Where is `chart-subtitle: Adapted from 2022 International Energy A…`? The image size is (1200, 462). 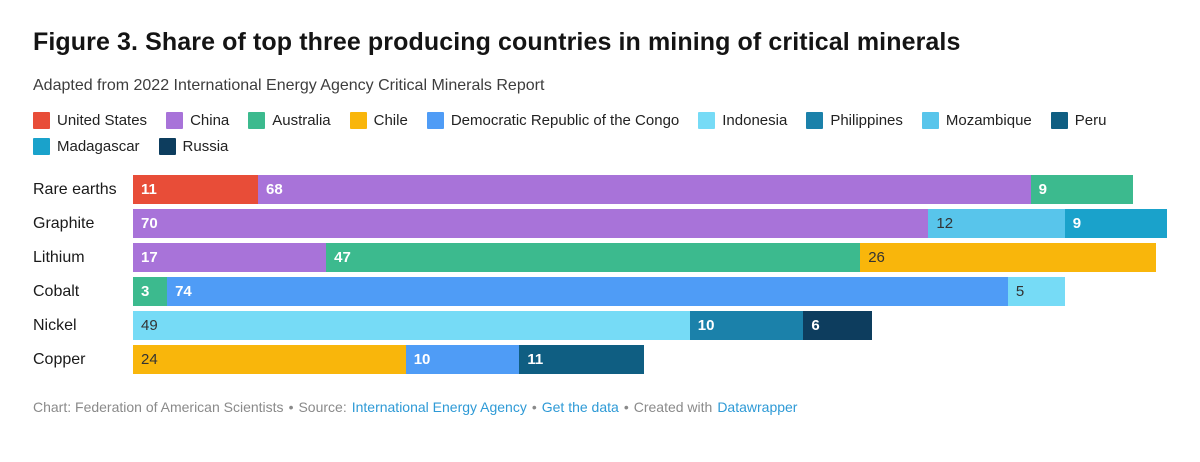 chart-subtitle: Adapted from 2022 International Energy A… is located at coordinates (289, 85).